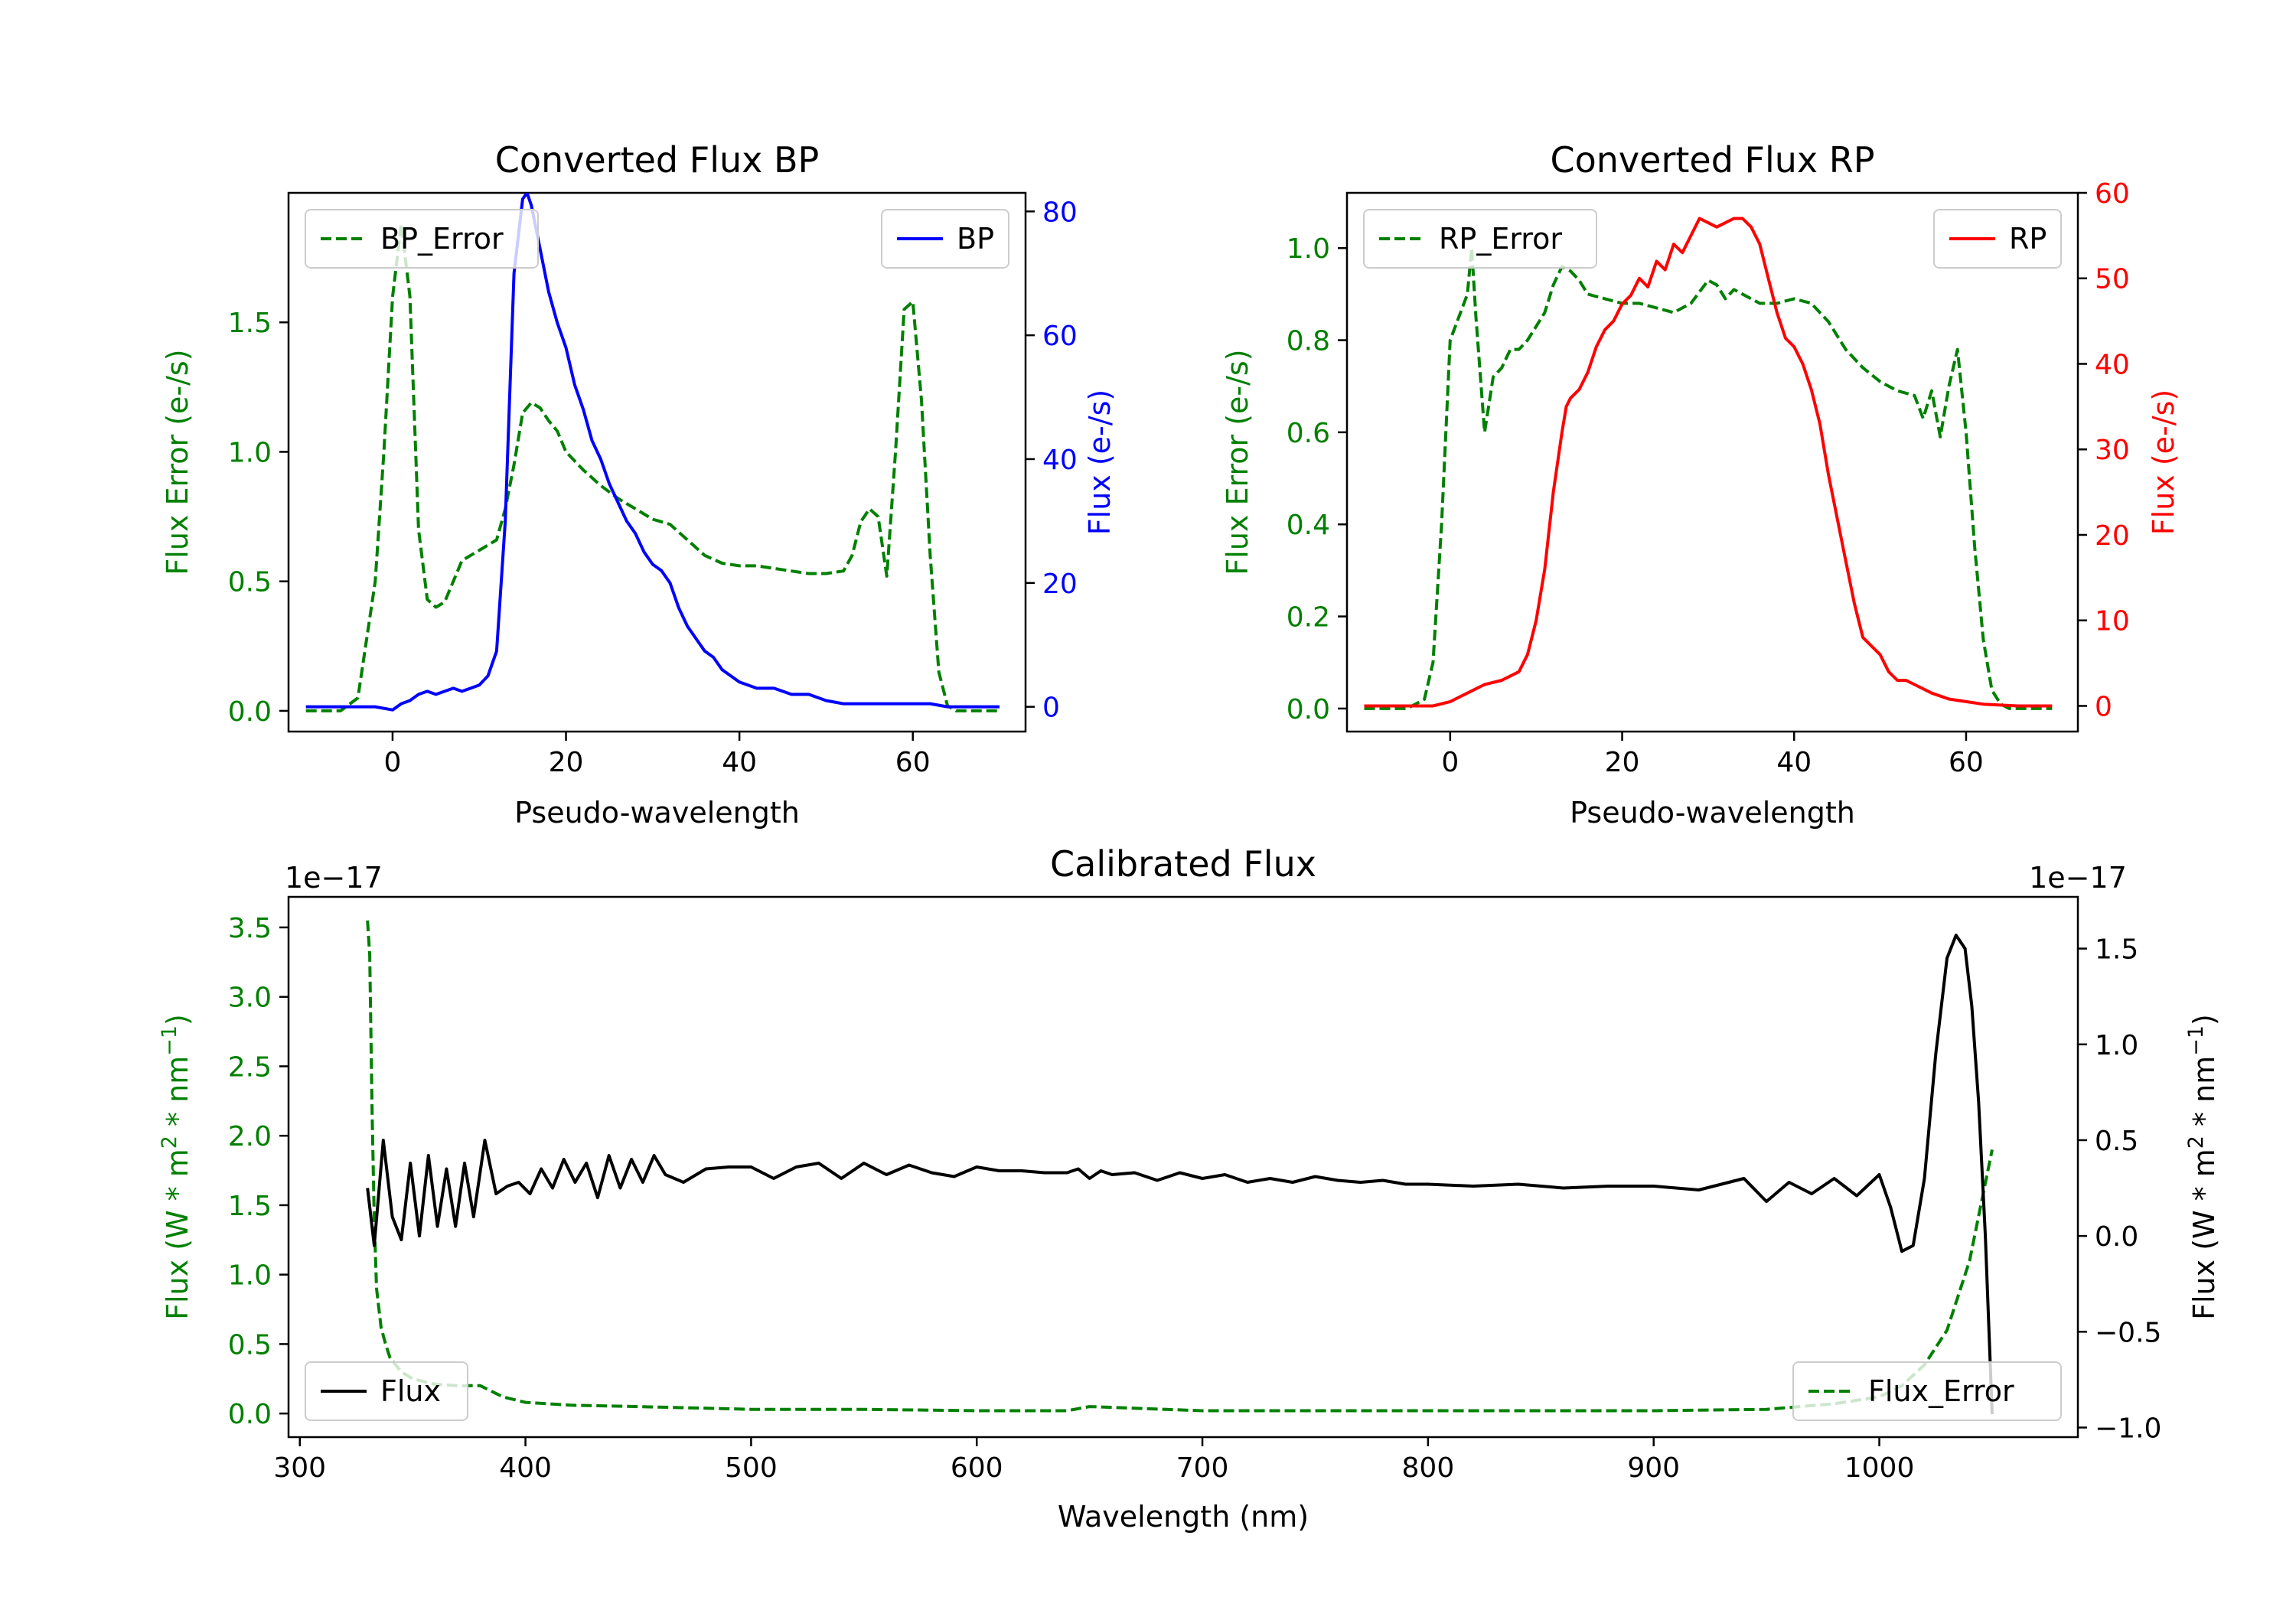  What do you see at coordinates (2116, 950) in the screenshot?
I see `right-y-tick-label: 1.5` at bounding box center [2116, 950].